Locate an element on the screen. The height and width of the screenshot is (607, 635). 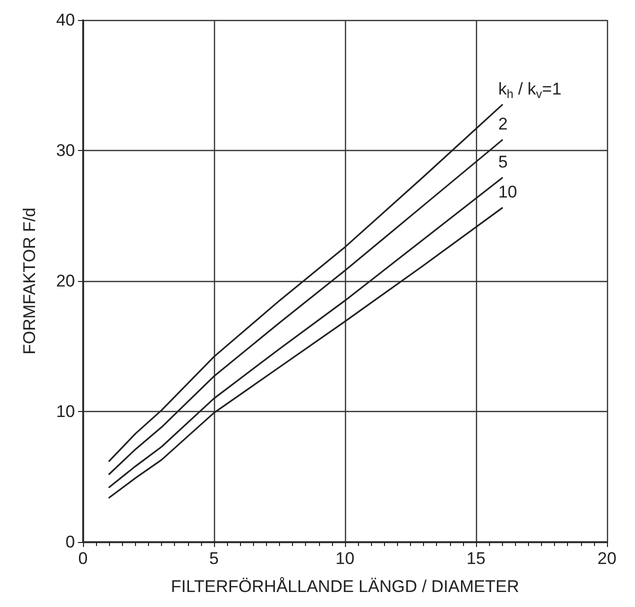
x-tick-label: 15 is located at coordinates (476, 558).